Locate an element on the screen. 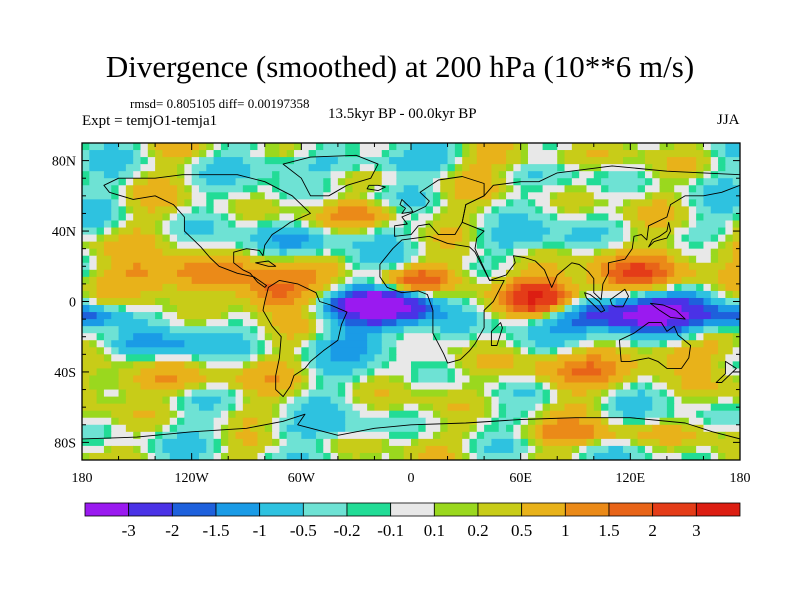  coastline-north-america is located at coordinates (207, 231).